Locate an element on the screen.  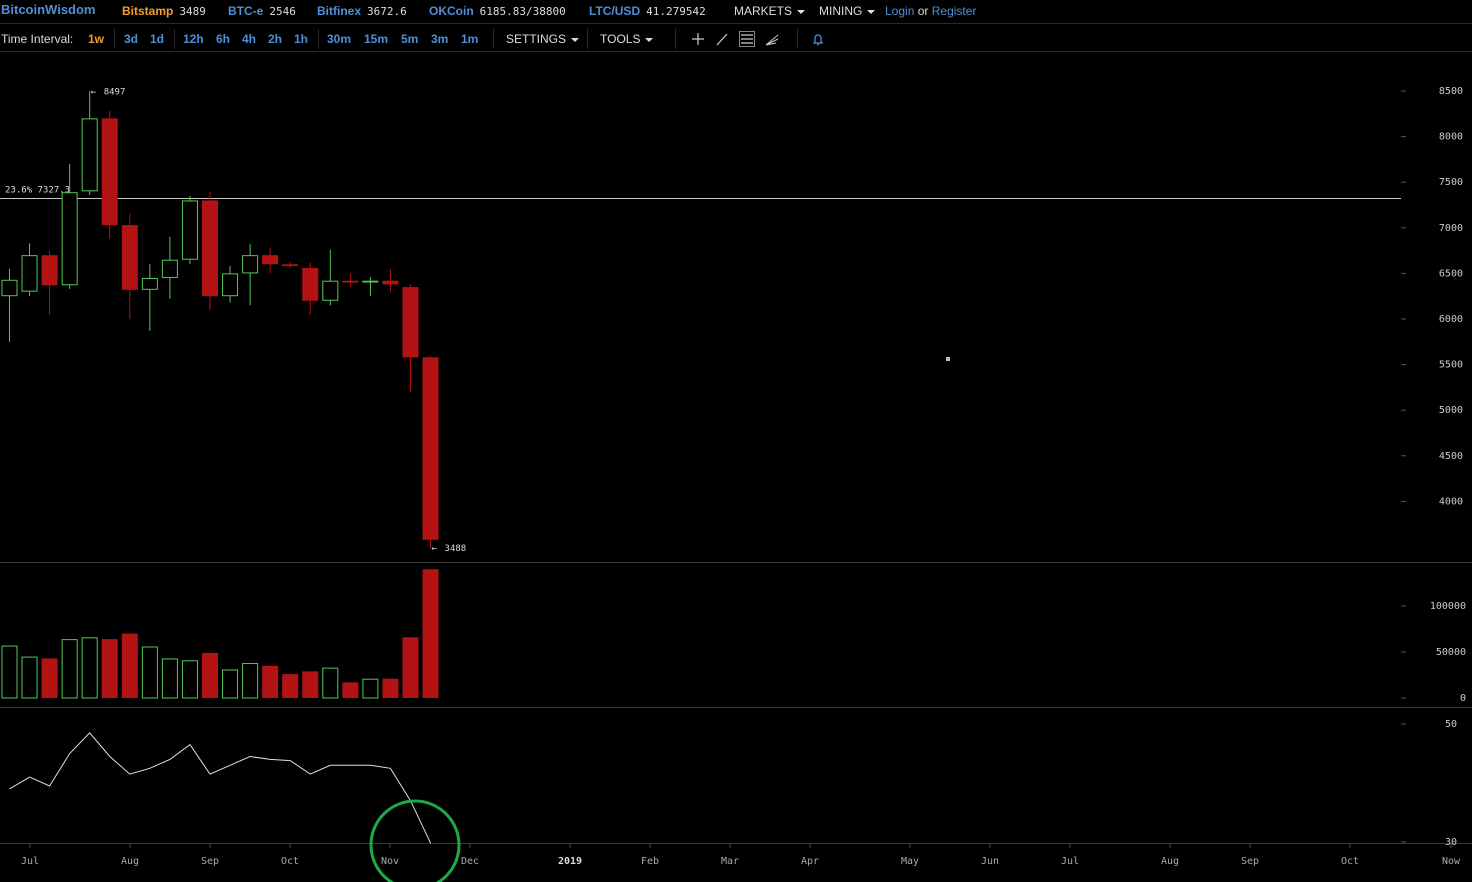
time-tick-label: Apr is located at coordinates (810, 861).